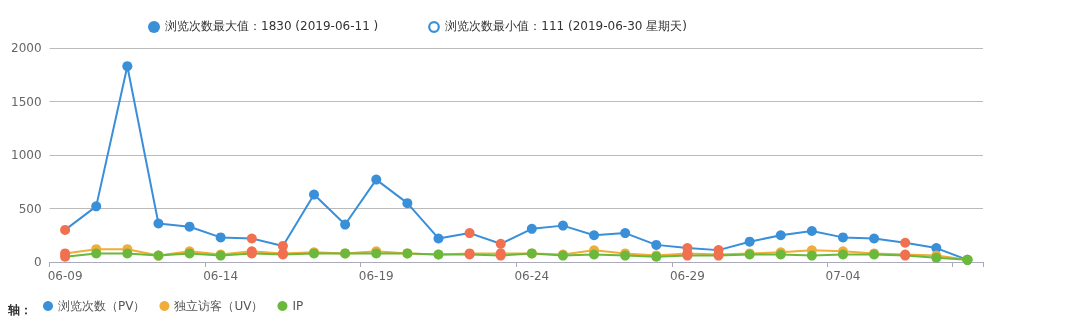 The height and width of the screenshot is (329, 1071). What do you see at coordinates (376, 276) in the screenshot?
I see `x-tick-label: 06-19` at bounding box center [376, 276].